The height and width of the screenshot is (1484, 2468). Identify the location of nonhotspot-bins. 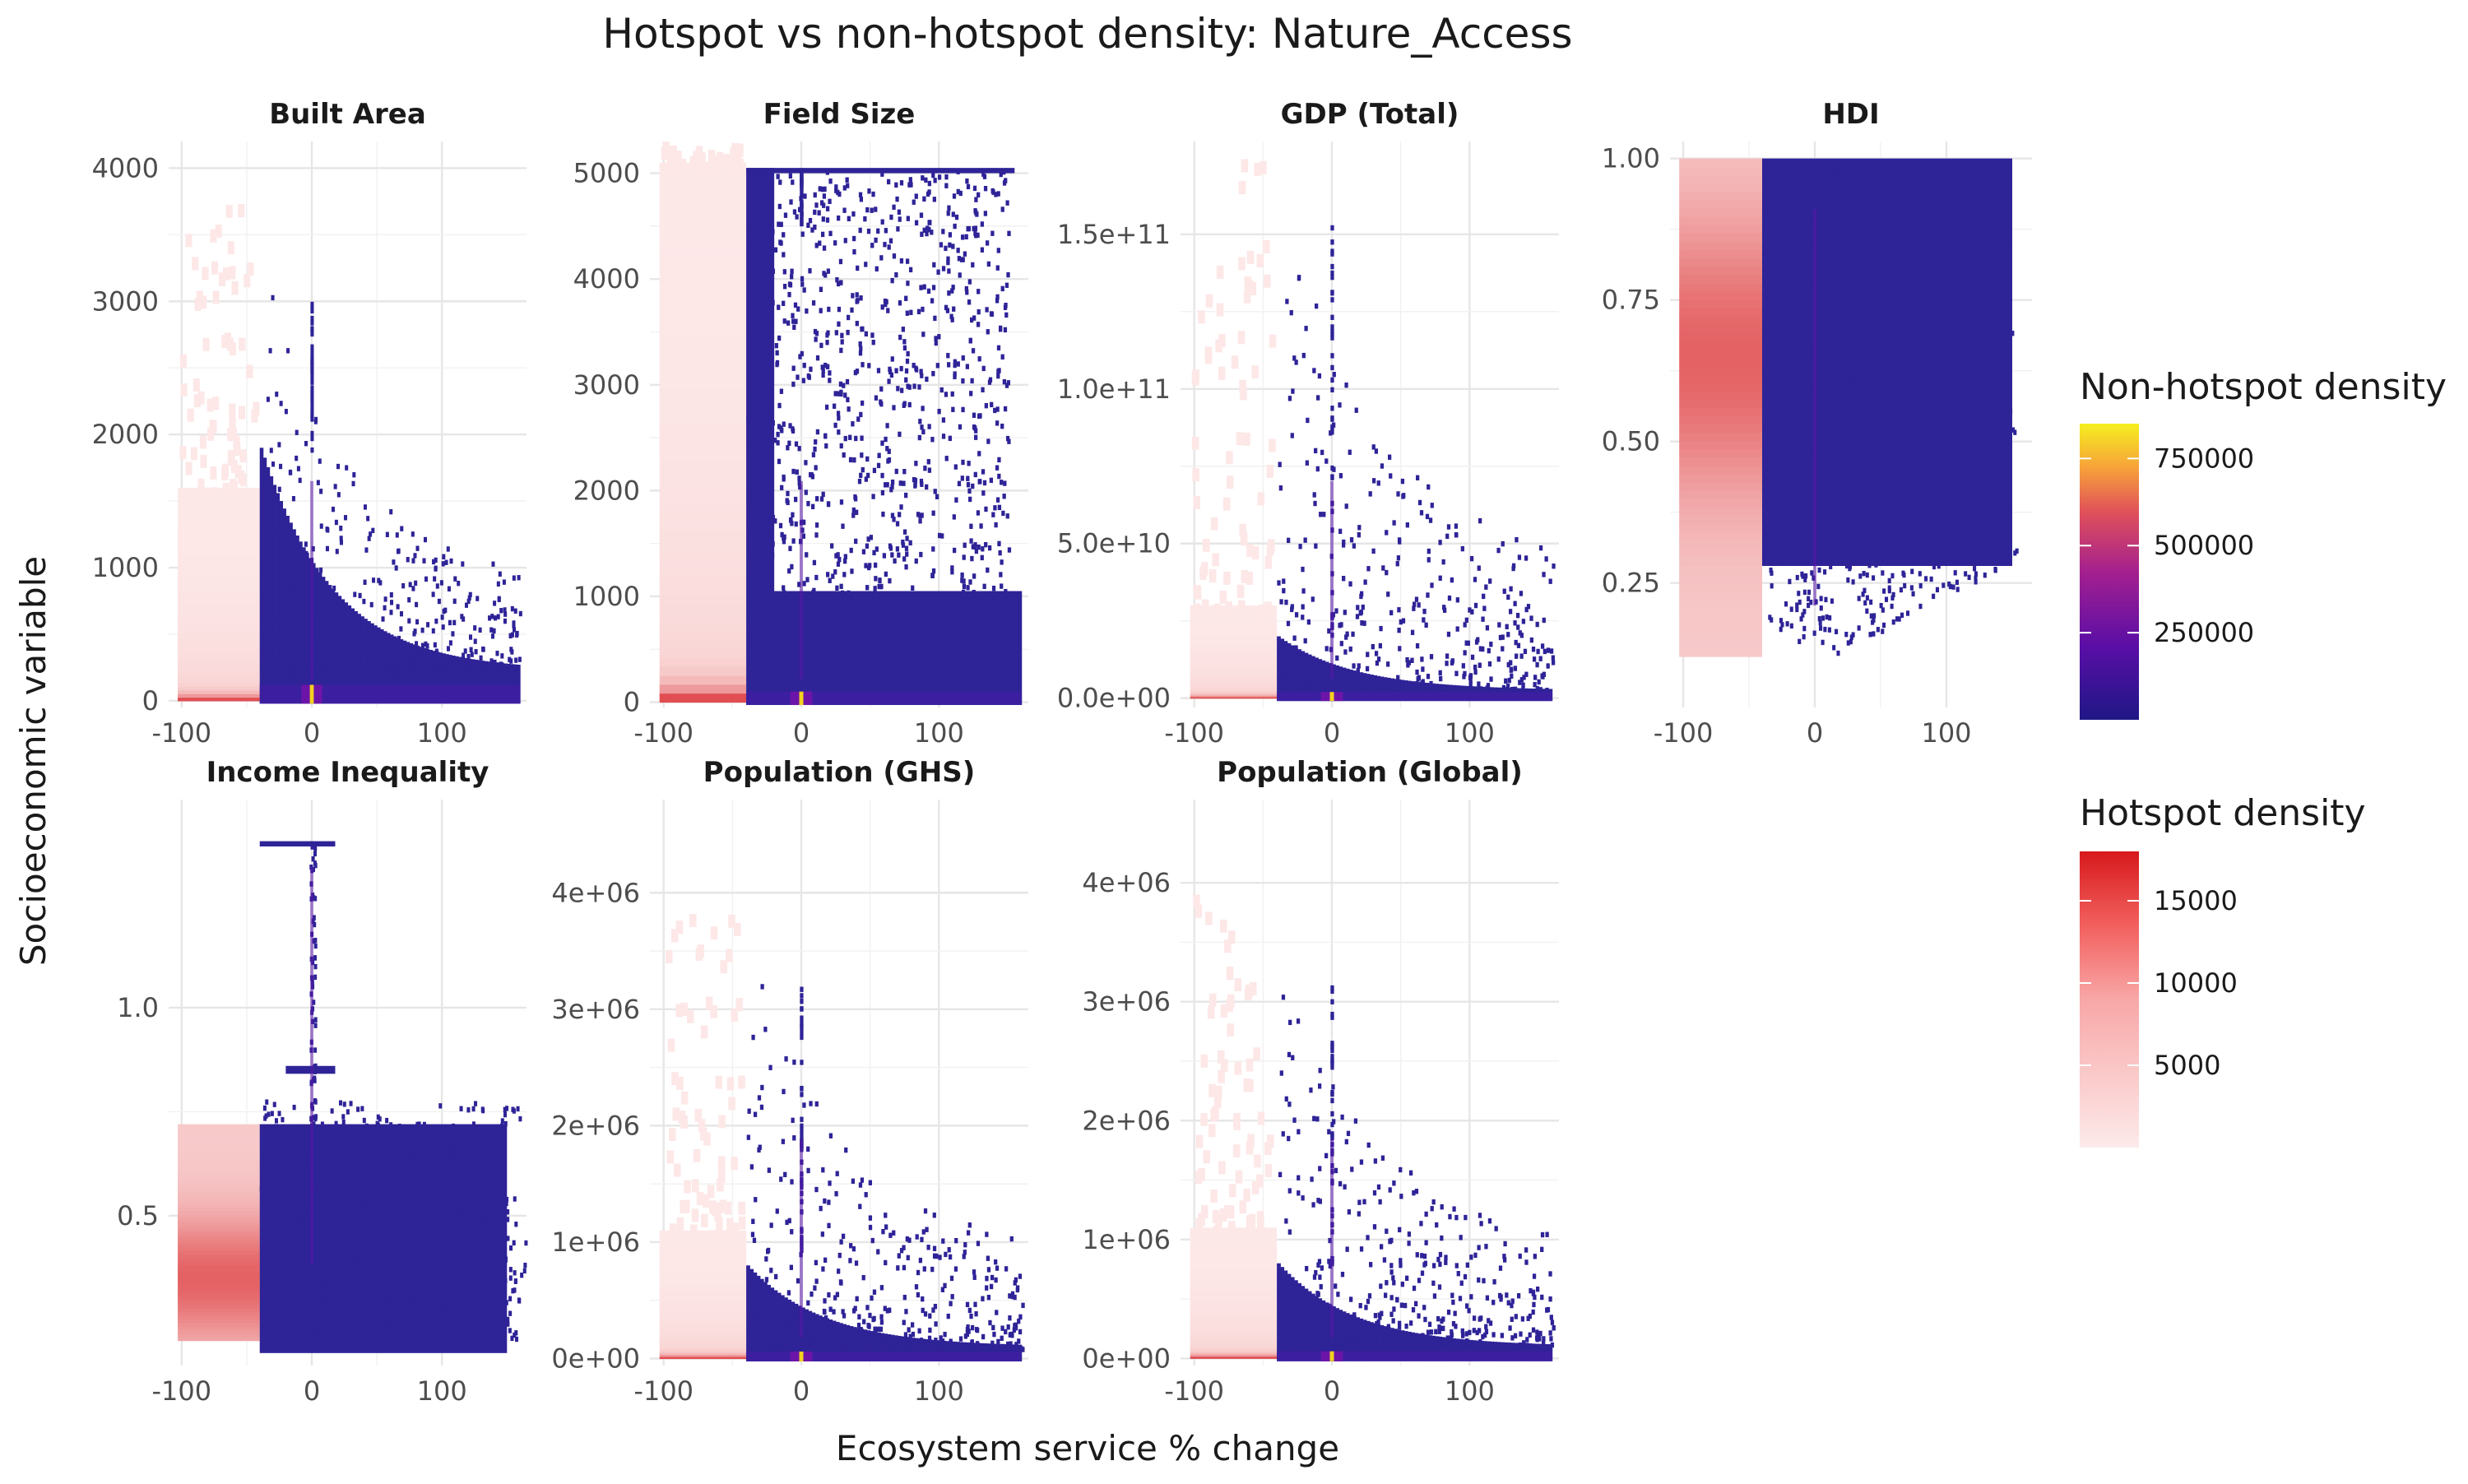
(391, 500).